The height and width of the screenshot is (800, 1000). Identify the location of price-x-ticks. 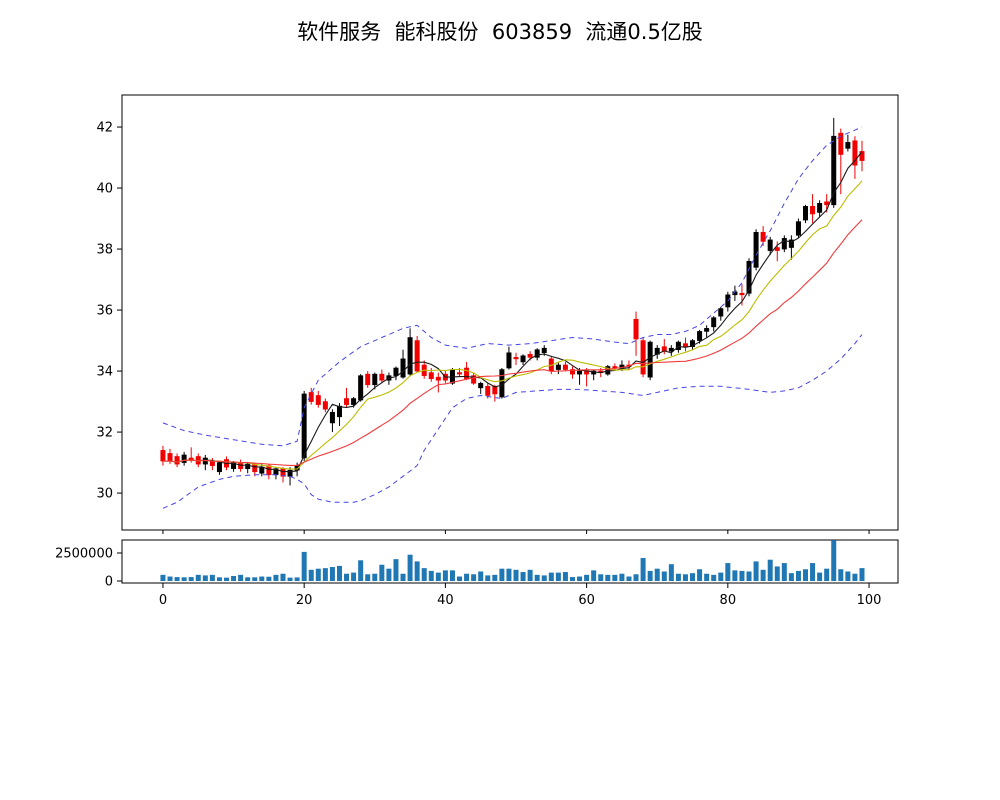
(516, 532).